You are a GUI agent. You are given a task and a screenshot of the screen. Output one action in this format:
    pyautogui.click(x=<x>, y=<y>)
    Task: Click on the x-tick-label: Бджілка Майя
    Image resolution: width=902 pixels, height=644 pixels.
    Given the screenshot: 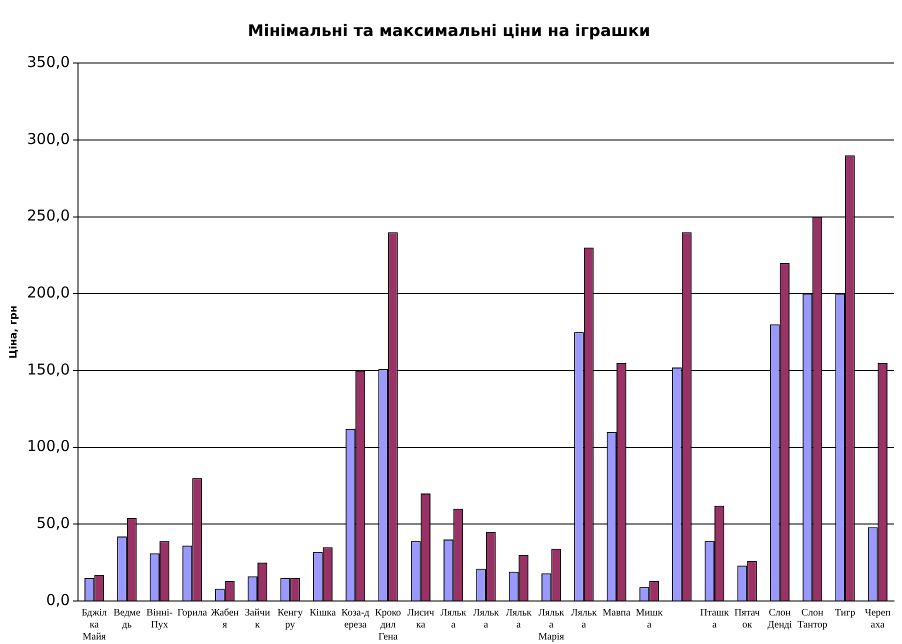 What is the action you would take?
    pyautogui.click(x=94, y=625)
    